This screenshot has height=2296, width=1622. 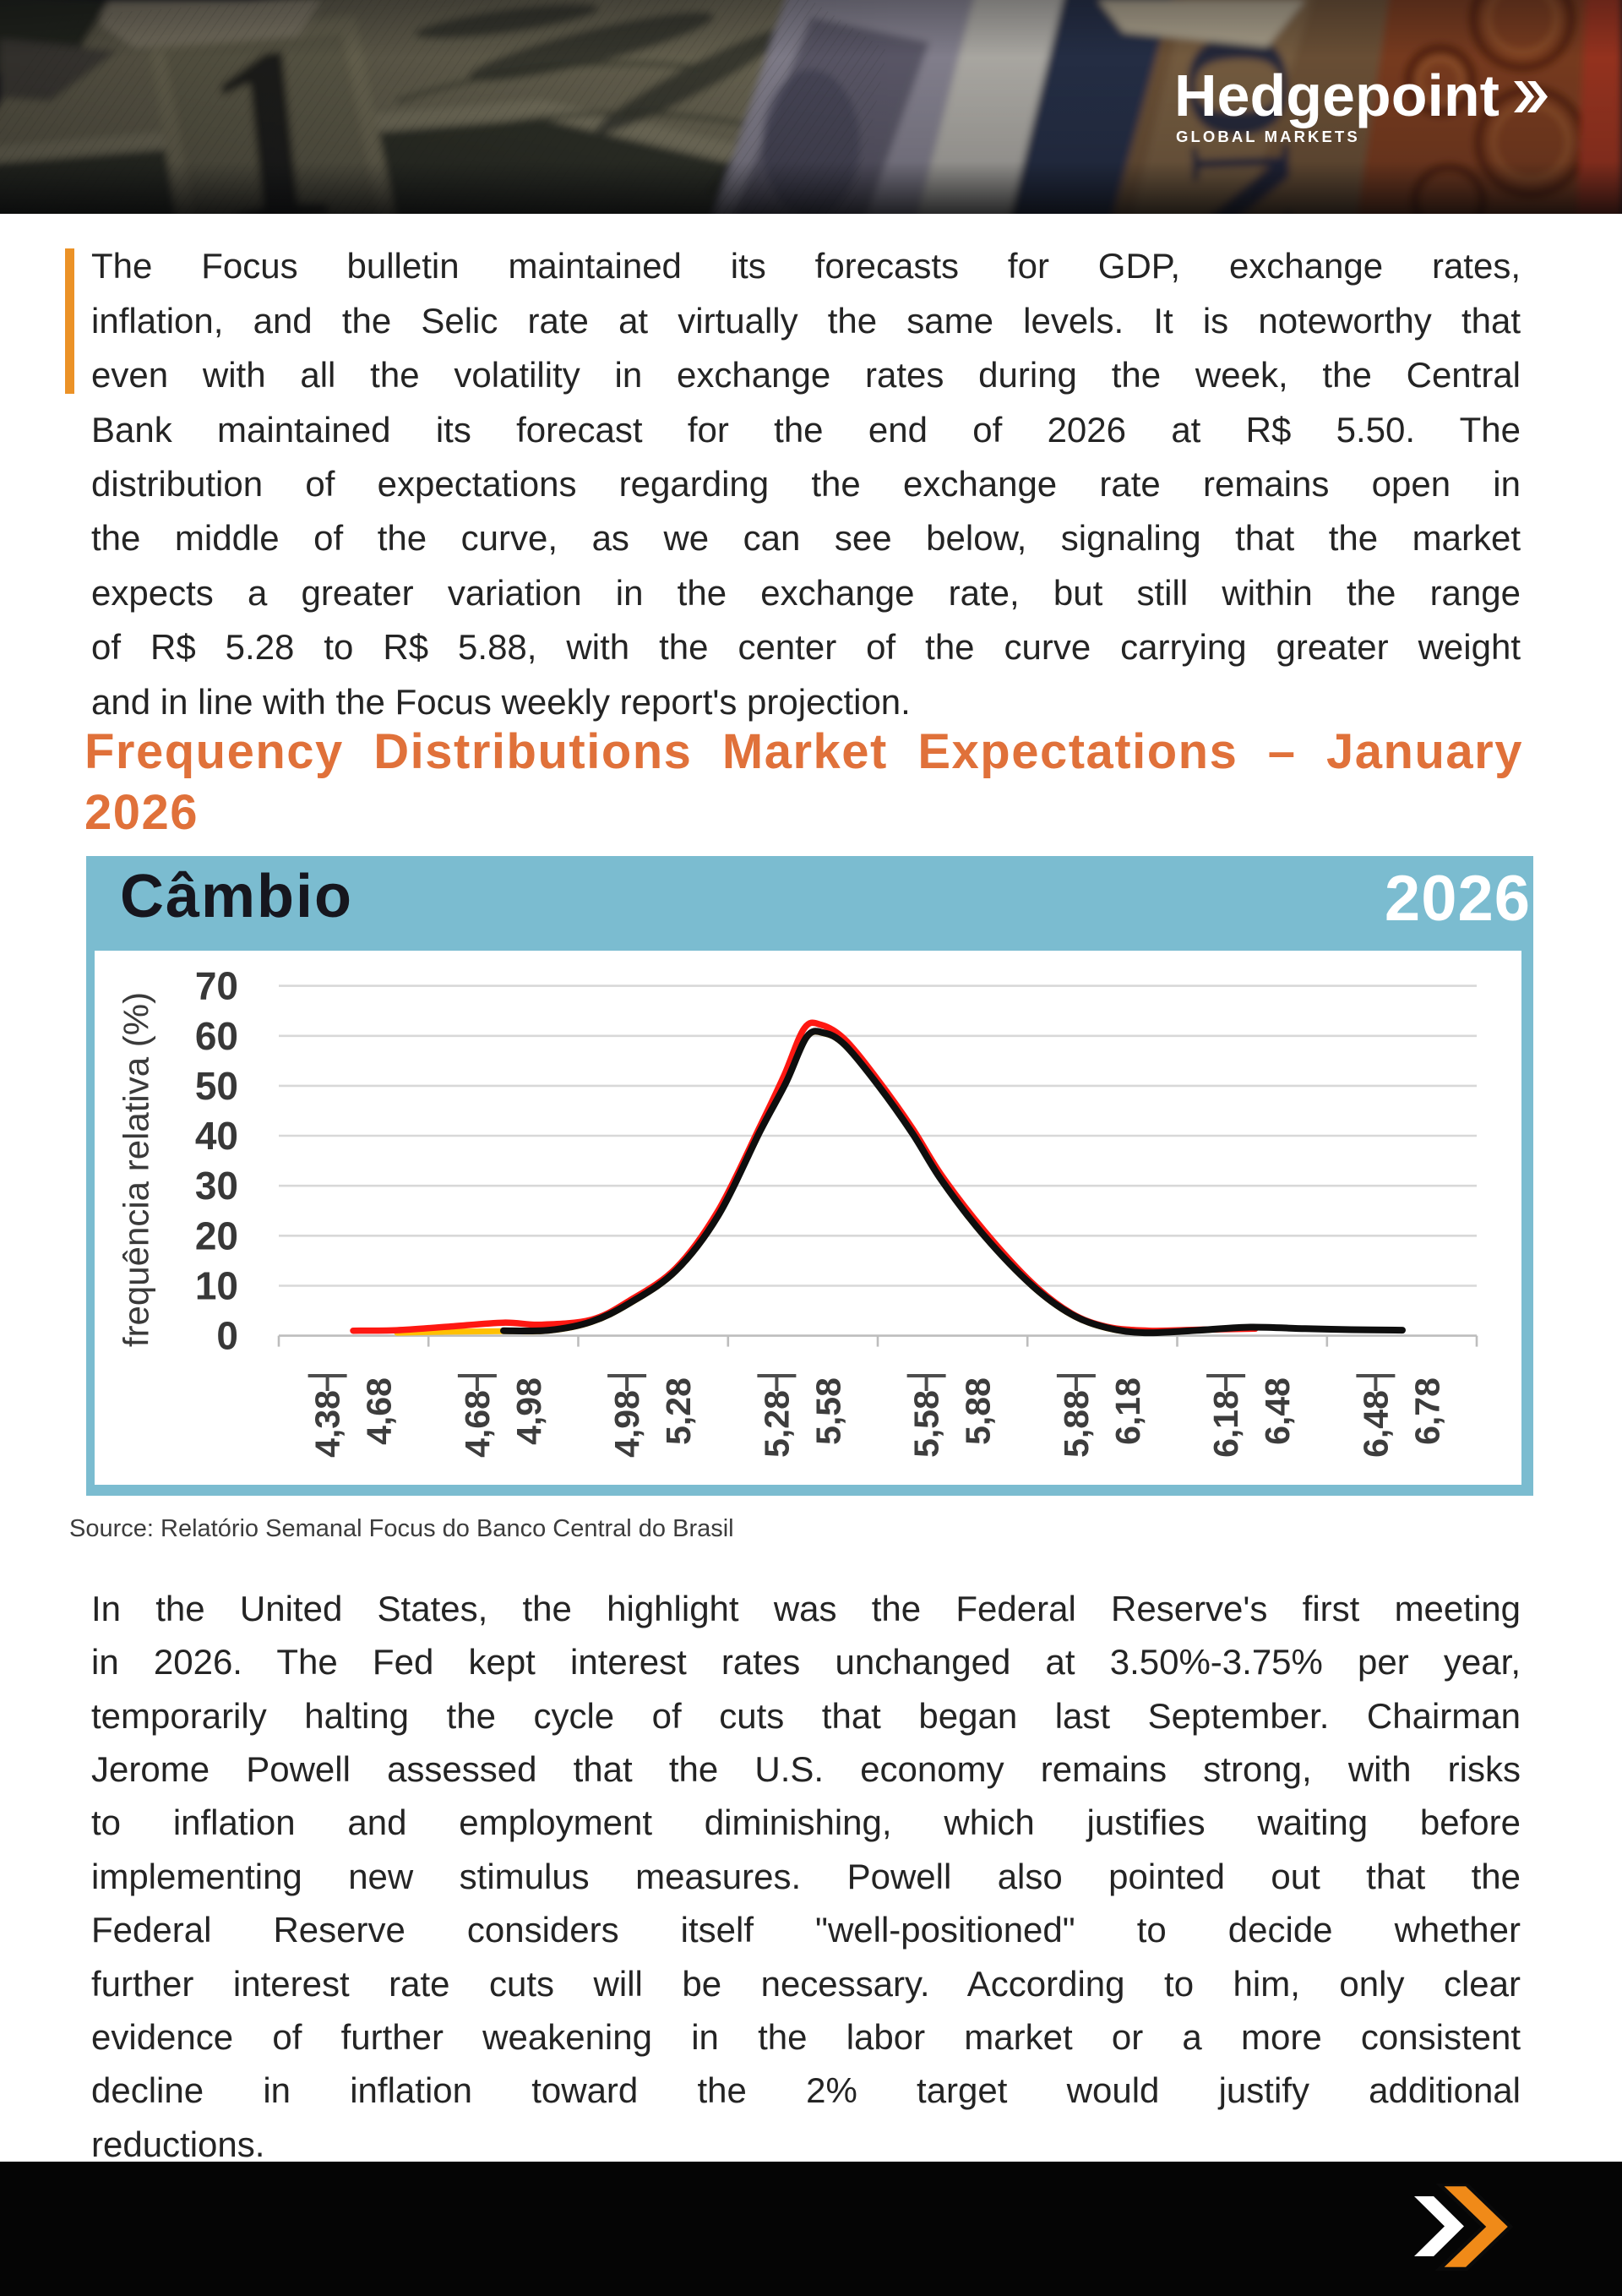 I want to click on svg-text: 40, so click(x=216, y=1136).